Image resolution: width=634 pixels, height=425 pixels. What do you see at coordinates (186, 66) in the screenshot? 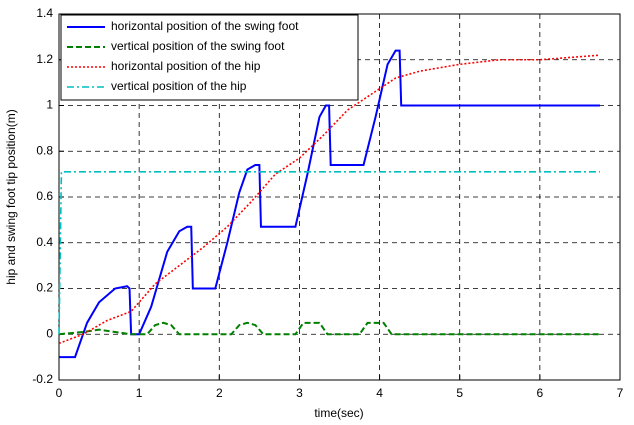
I see `legend-label: horizontal position of the hip` at bounding box center [186, 66].